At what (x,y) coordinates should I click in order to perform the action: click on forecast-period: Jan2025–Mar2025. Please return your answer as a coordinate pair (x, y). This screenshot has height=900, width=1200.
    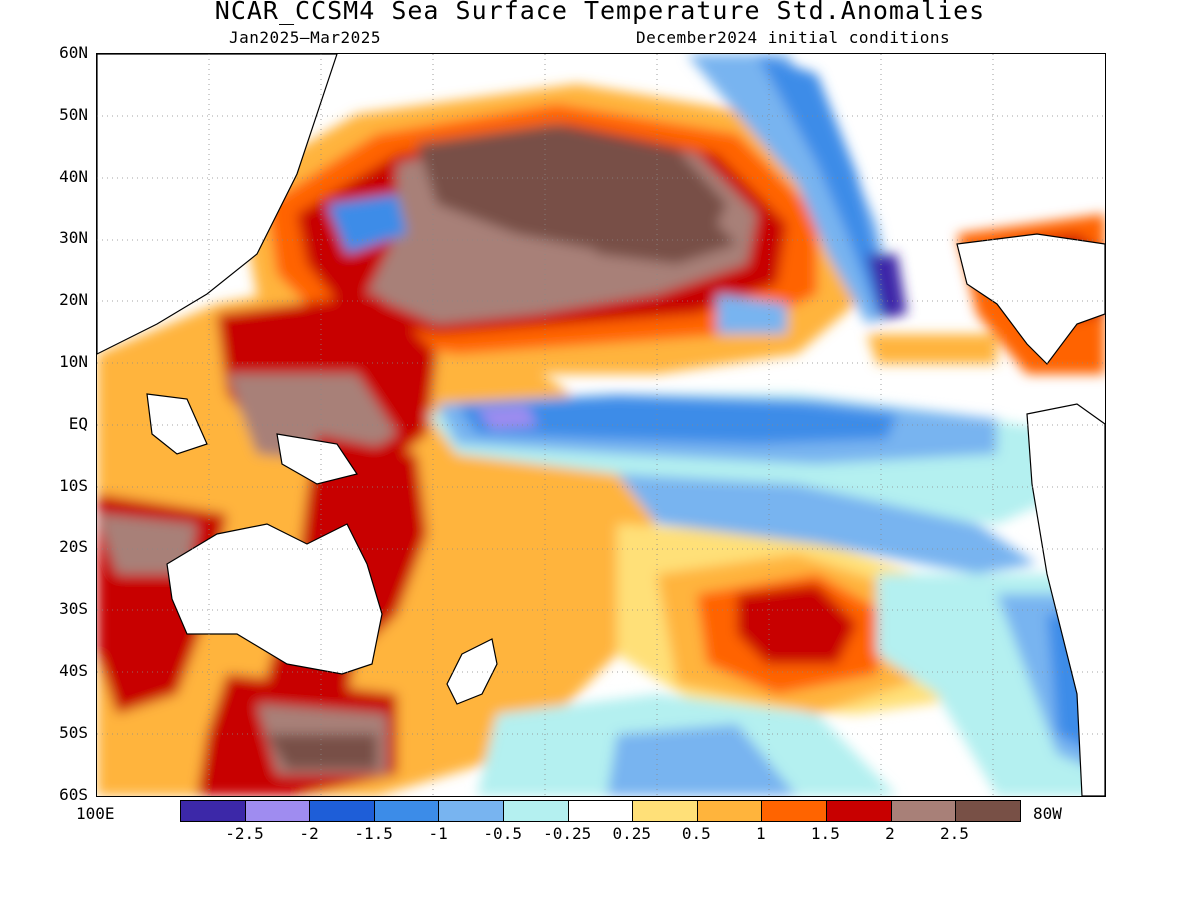
    Looking at the image, I should click on (305, 37).